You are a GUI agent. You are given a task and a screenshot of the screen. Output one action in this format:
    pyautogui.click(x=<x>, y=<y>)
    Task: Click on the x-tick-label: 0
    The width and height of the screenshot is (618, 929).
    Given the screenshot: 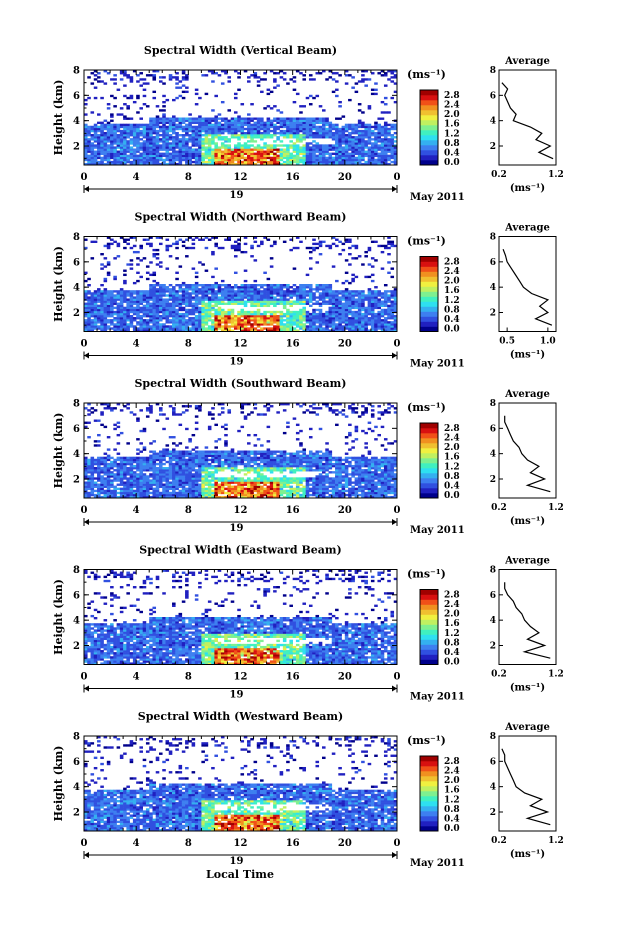 What is the action you would take?
    pyautogui.click(x=84, y=177)
    